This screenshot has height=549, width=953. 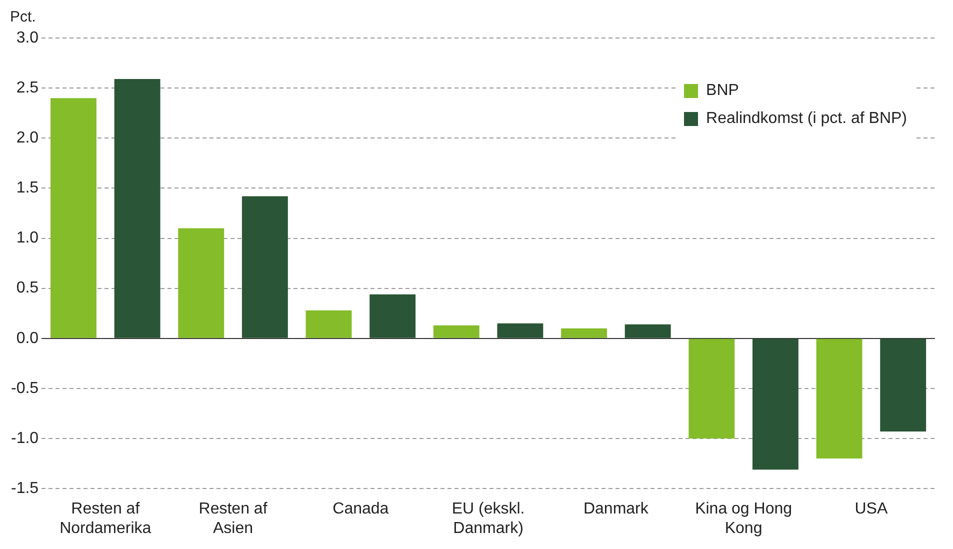 What do you see at coordinates (27, 138) in the screenshot?
I see `y-tick-label: 2.0` at bounding box center [27, 138].